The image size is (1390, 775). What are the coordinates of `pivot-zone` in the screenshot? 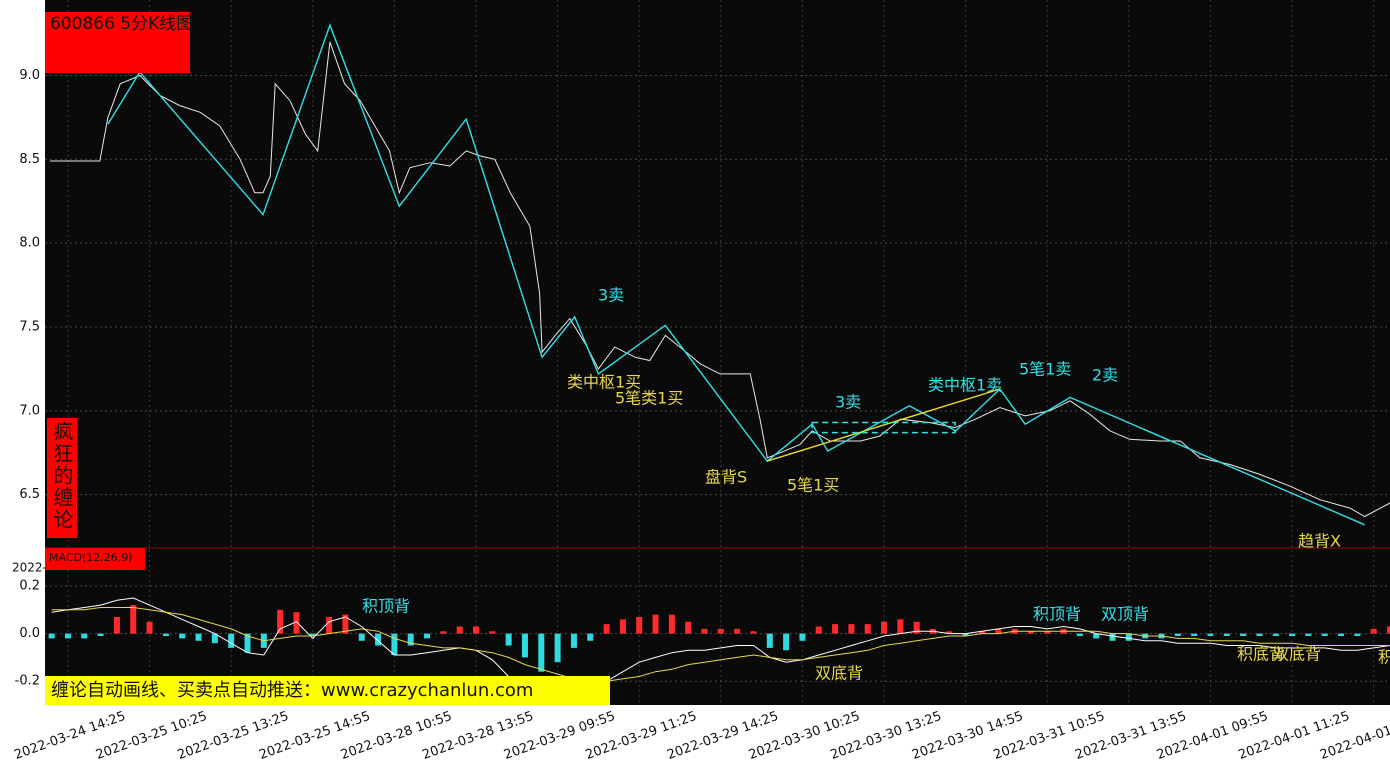 It's located at (883, 427).